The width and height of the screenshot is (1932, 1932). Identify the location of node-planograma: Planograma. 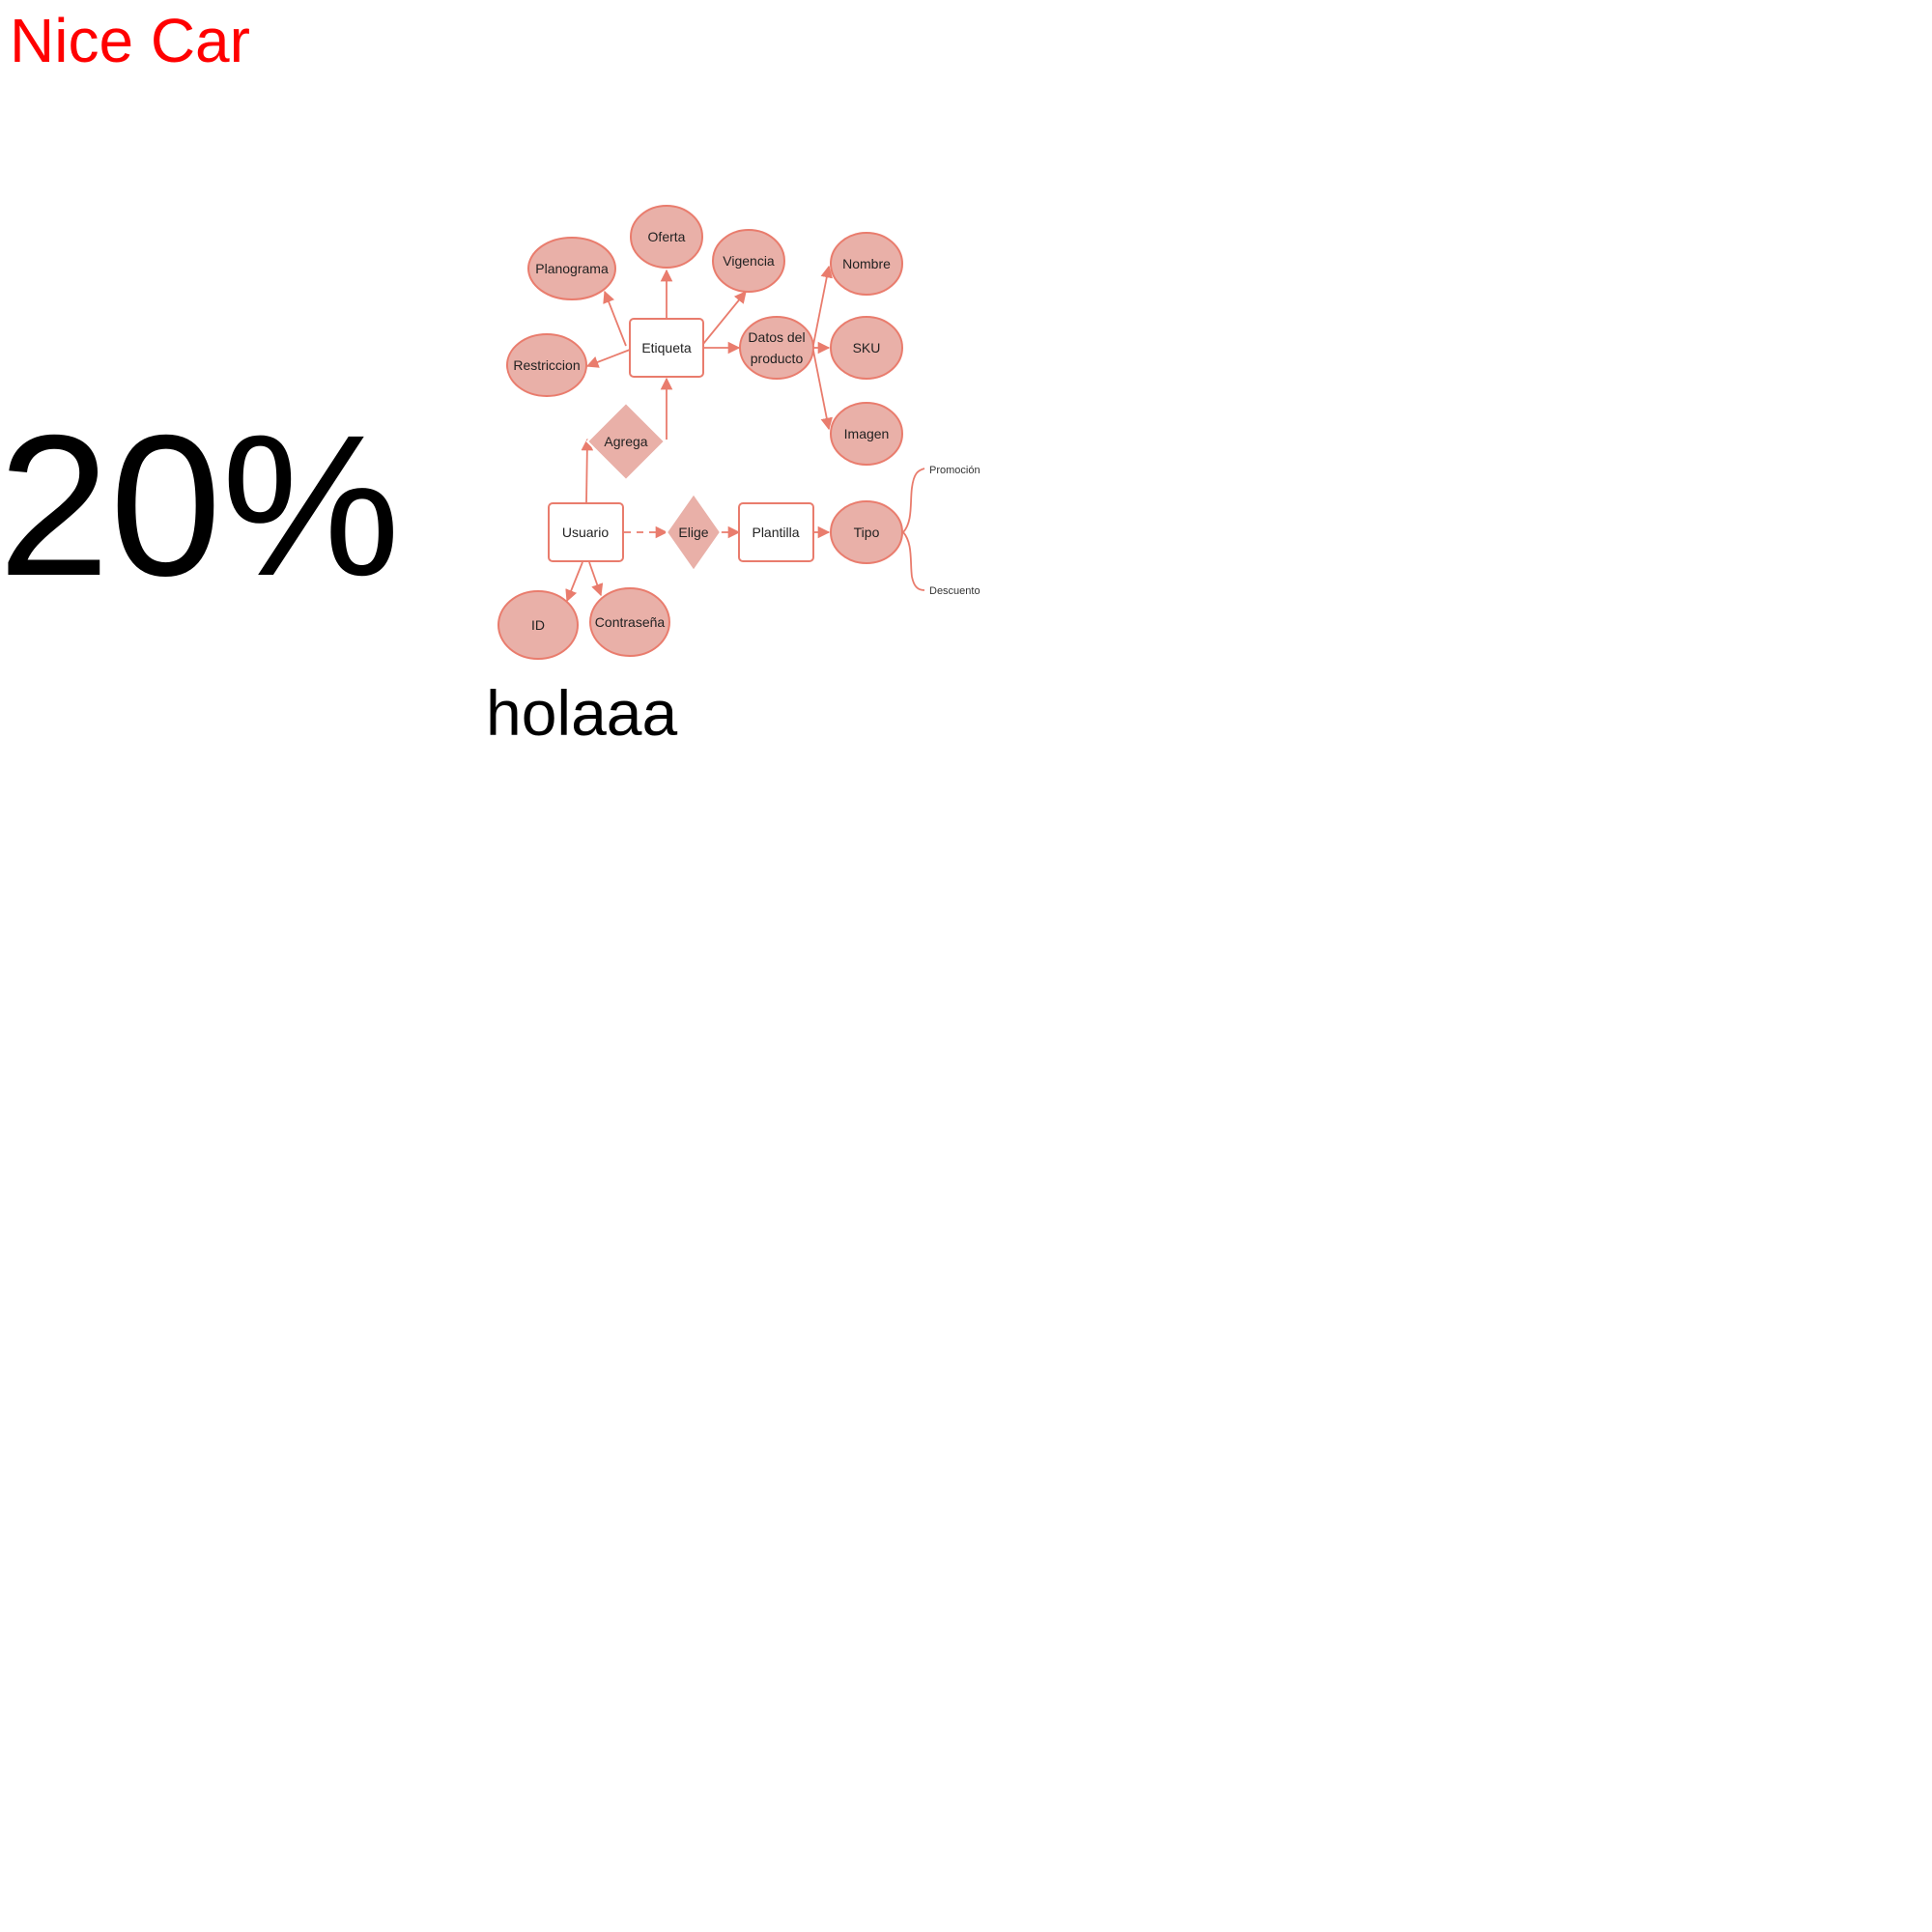
(571, 268).